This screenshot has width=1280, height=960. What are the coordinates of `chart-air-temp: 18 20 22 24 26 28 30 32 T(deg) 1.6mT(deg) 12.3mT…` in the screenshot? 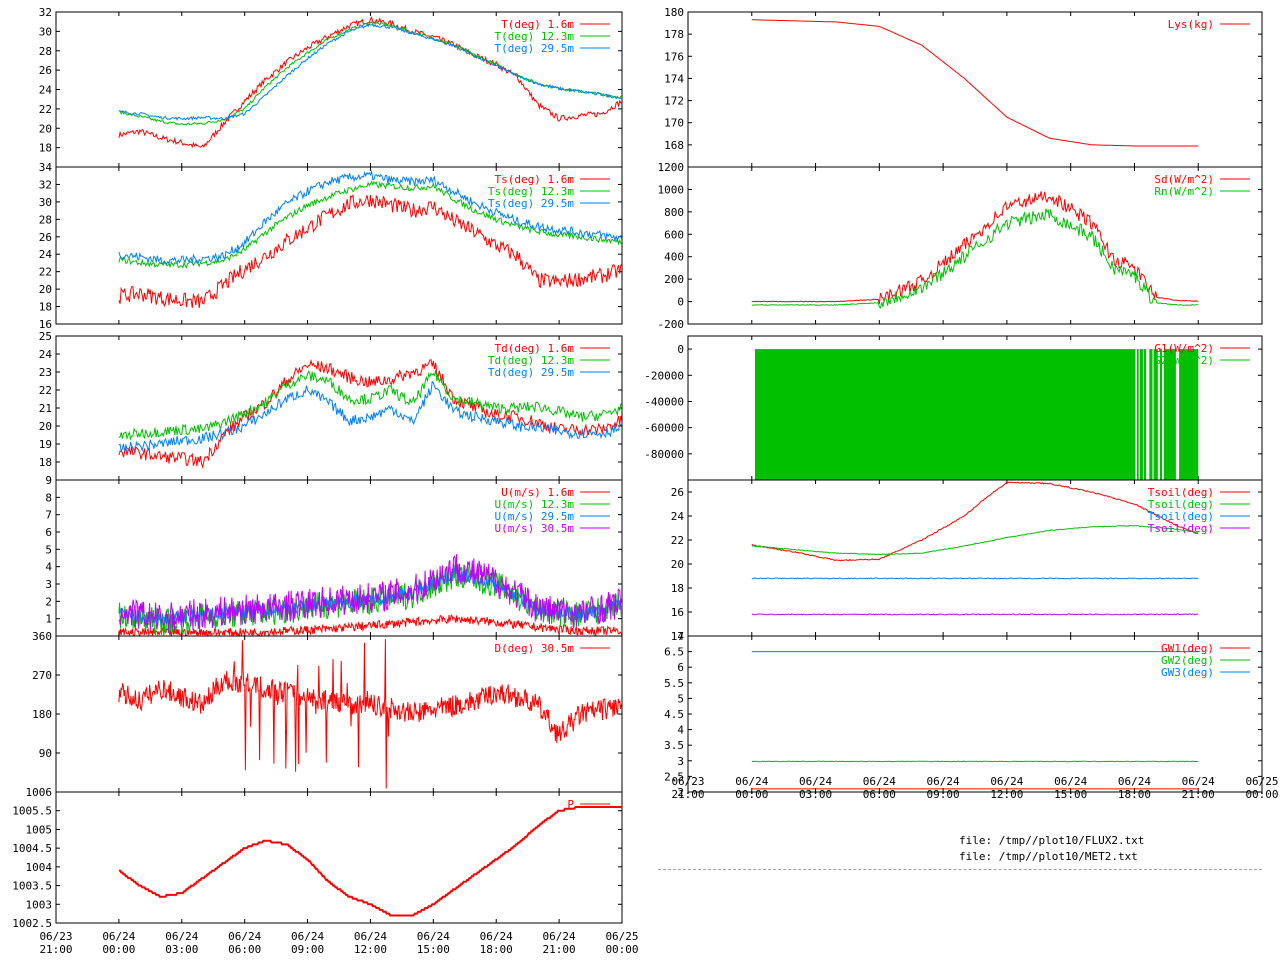 It's located at (331, 87).